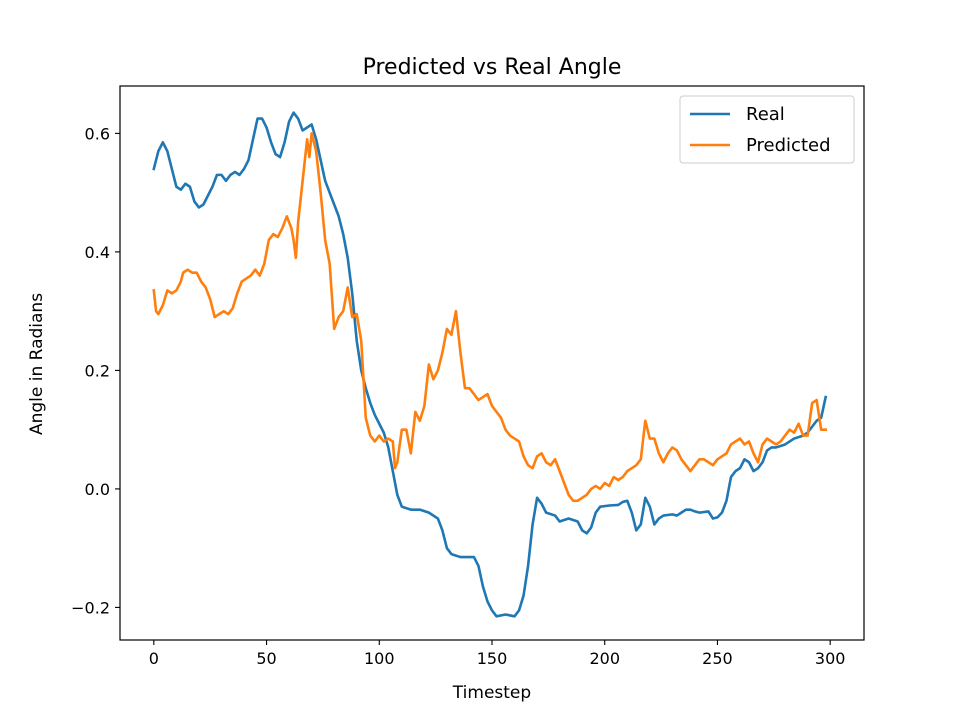  I want to click on x-tick-label: 250, so click(717, 658).